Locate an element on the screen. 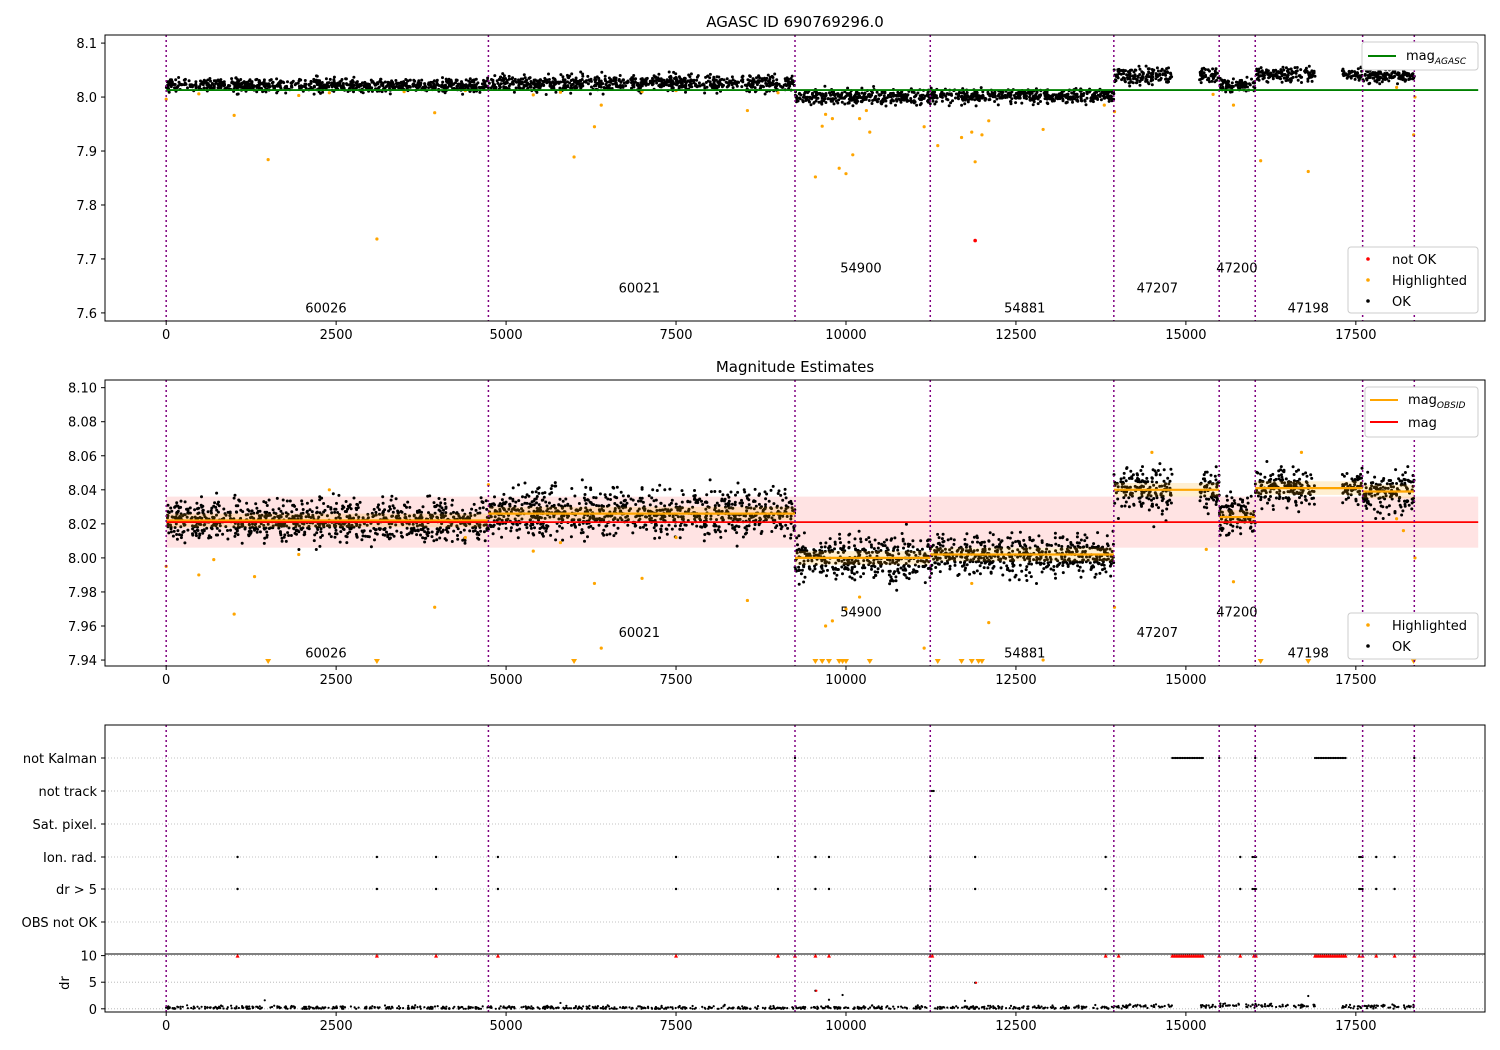 The width and height of the screenshot is (1500, 1050). agasc-xtick-label: 2500 is located at coordinates (336, 335).